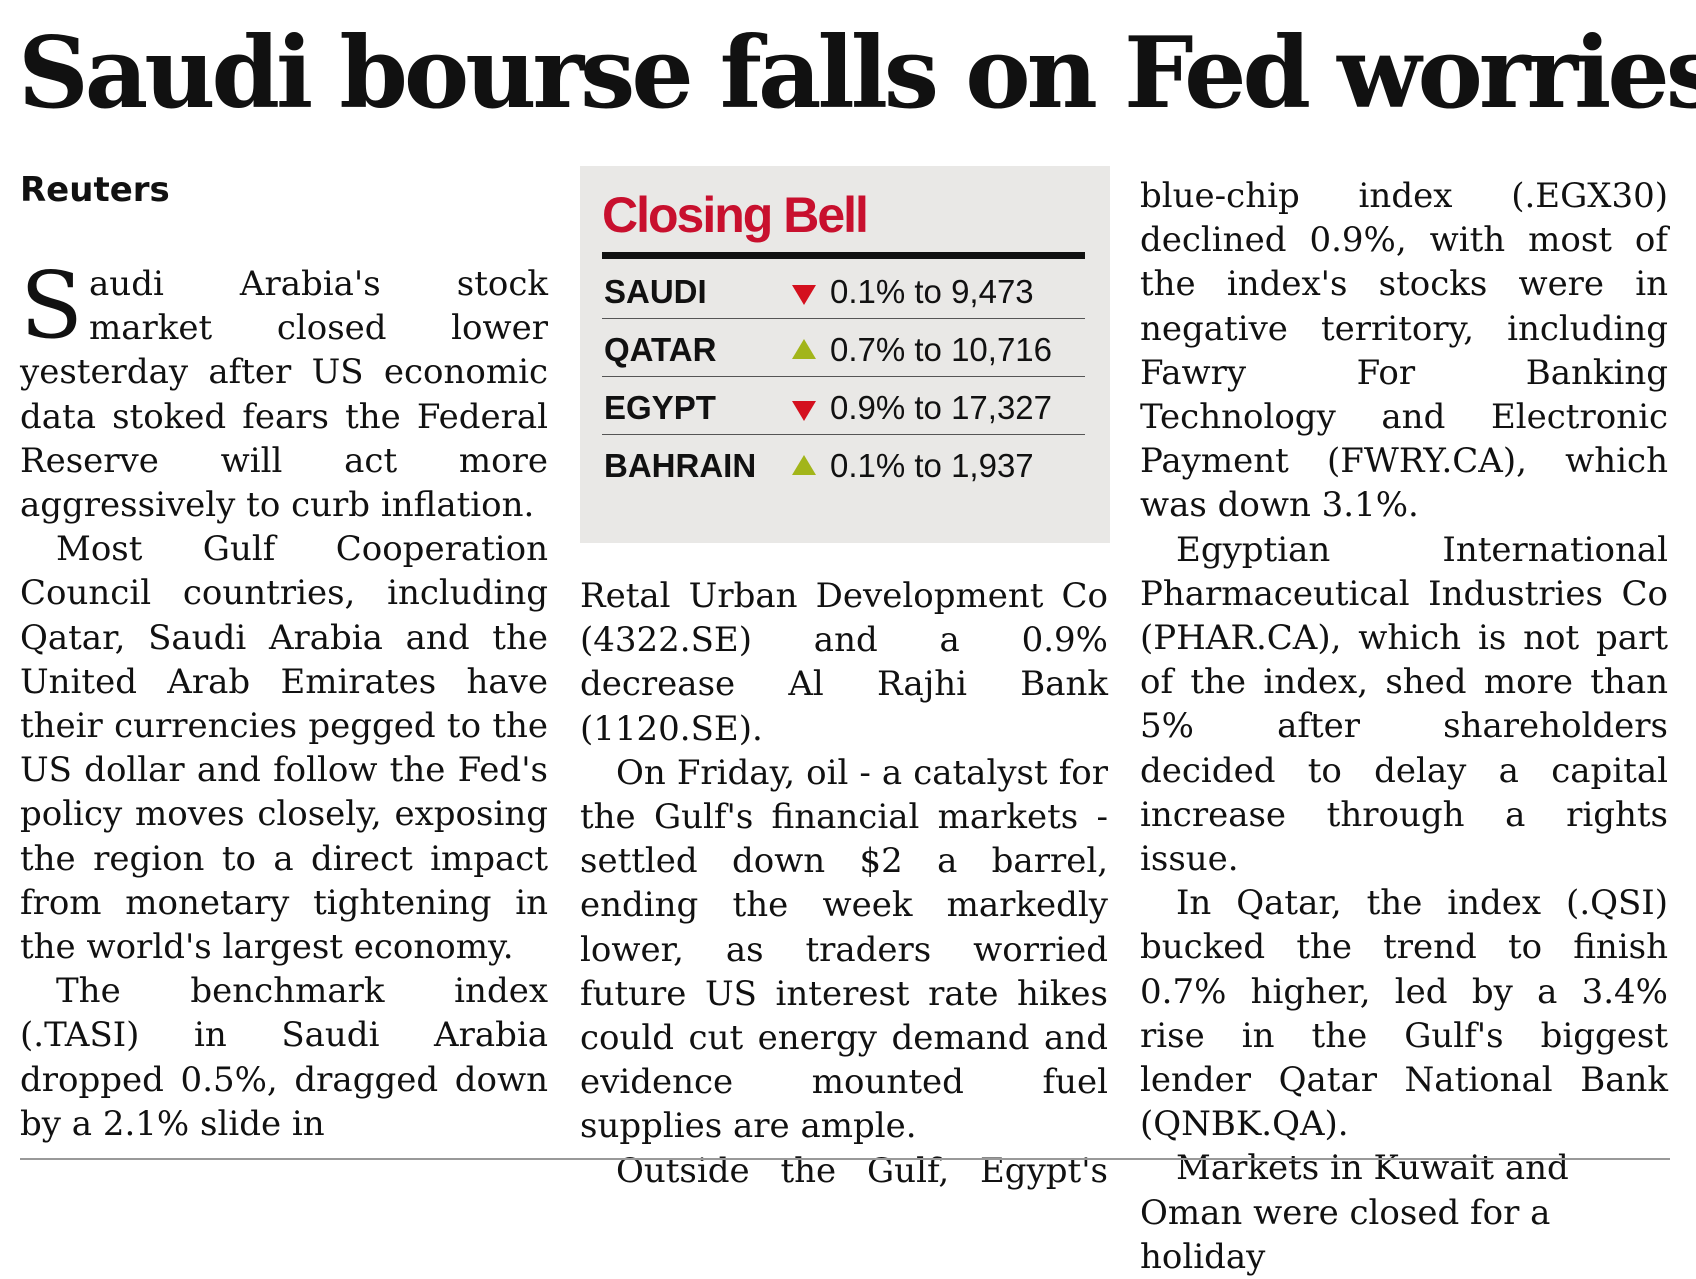  I want to click on ticker-symbol: .TASI, so click(80, 1035).